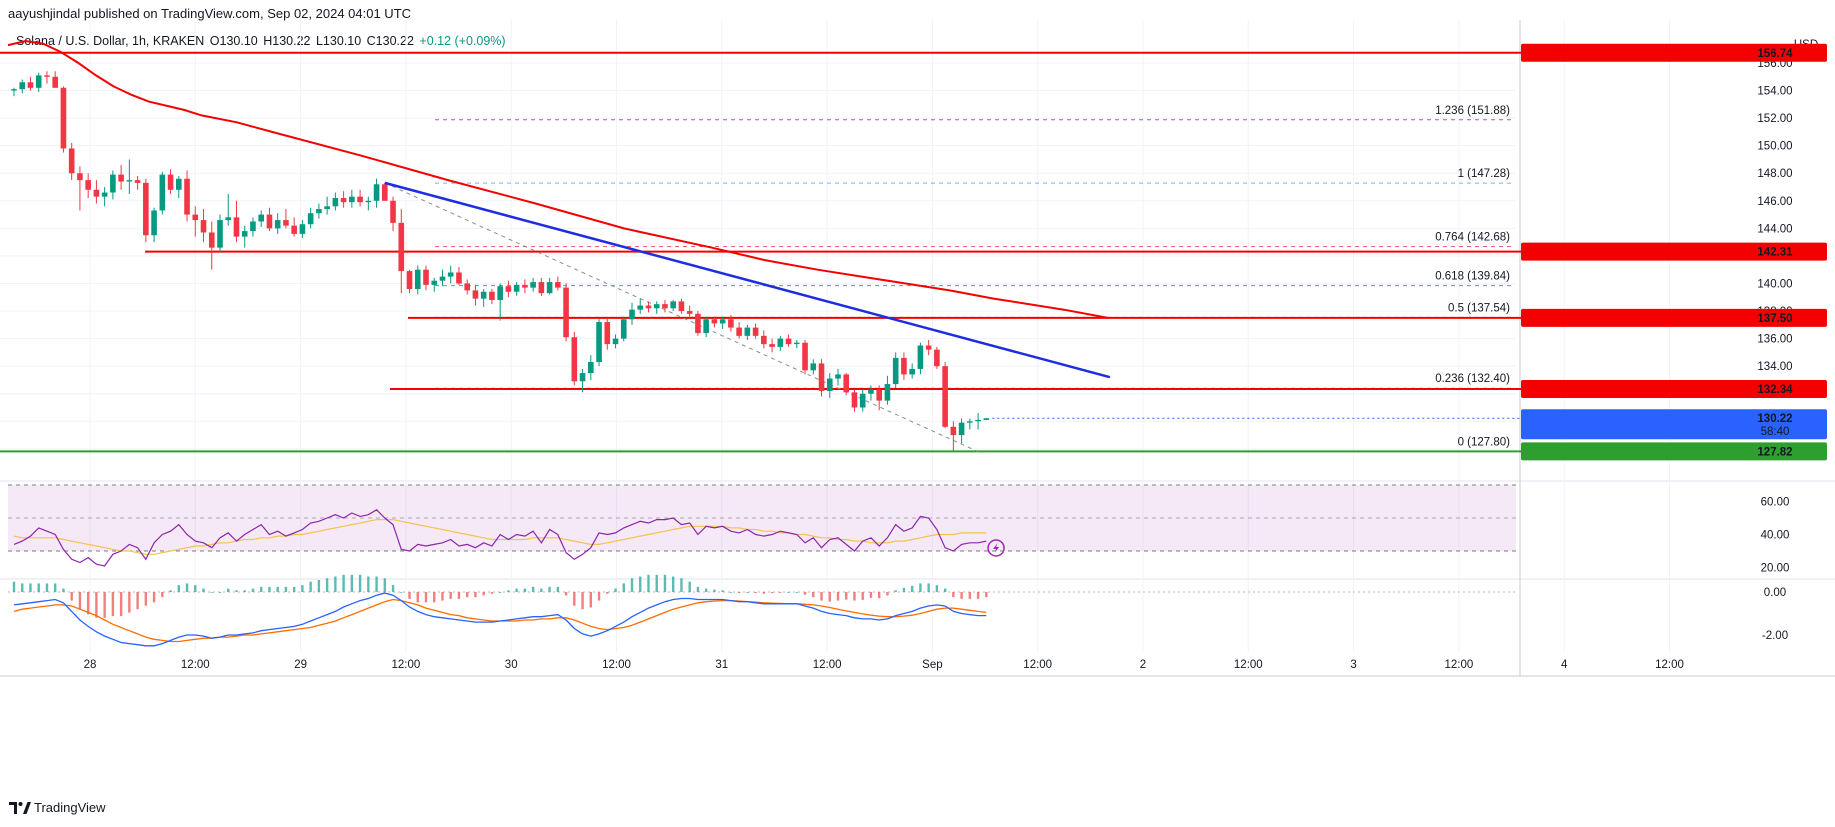  I want to click on tradingview-brand: TradingView, so click(70, 807).